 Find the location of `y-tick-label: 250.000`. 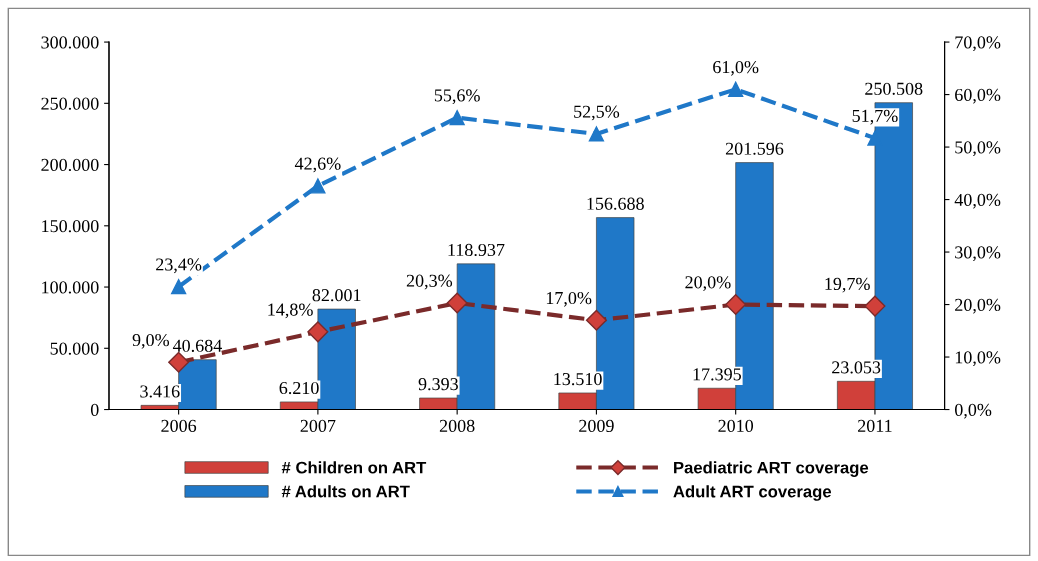

y-tick-label: 250.000 is located at coordinates (70, 103).